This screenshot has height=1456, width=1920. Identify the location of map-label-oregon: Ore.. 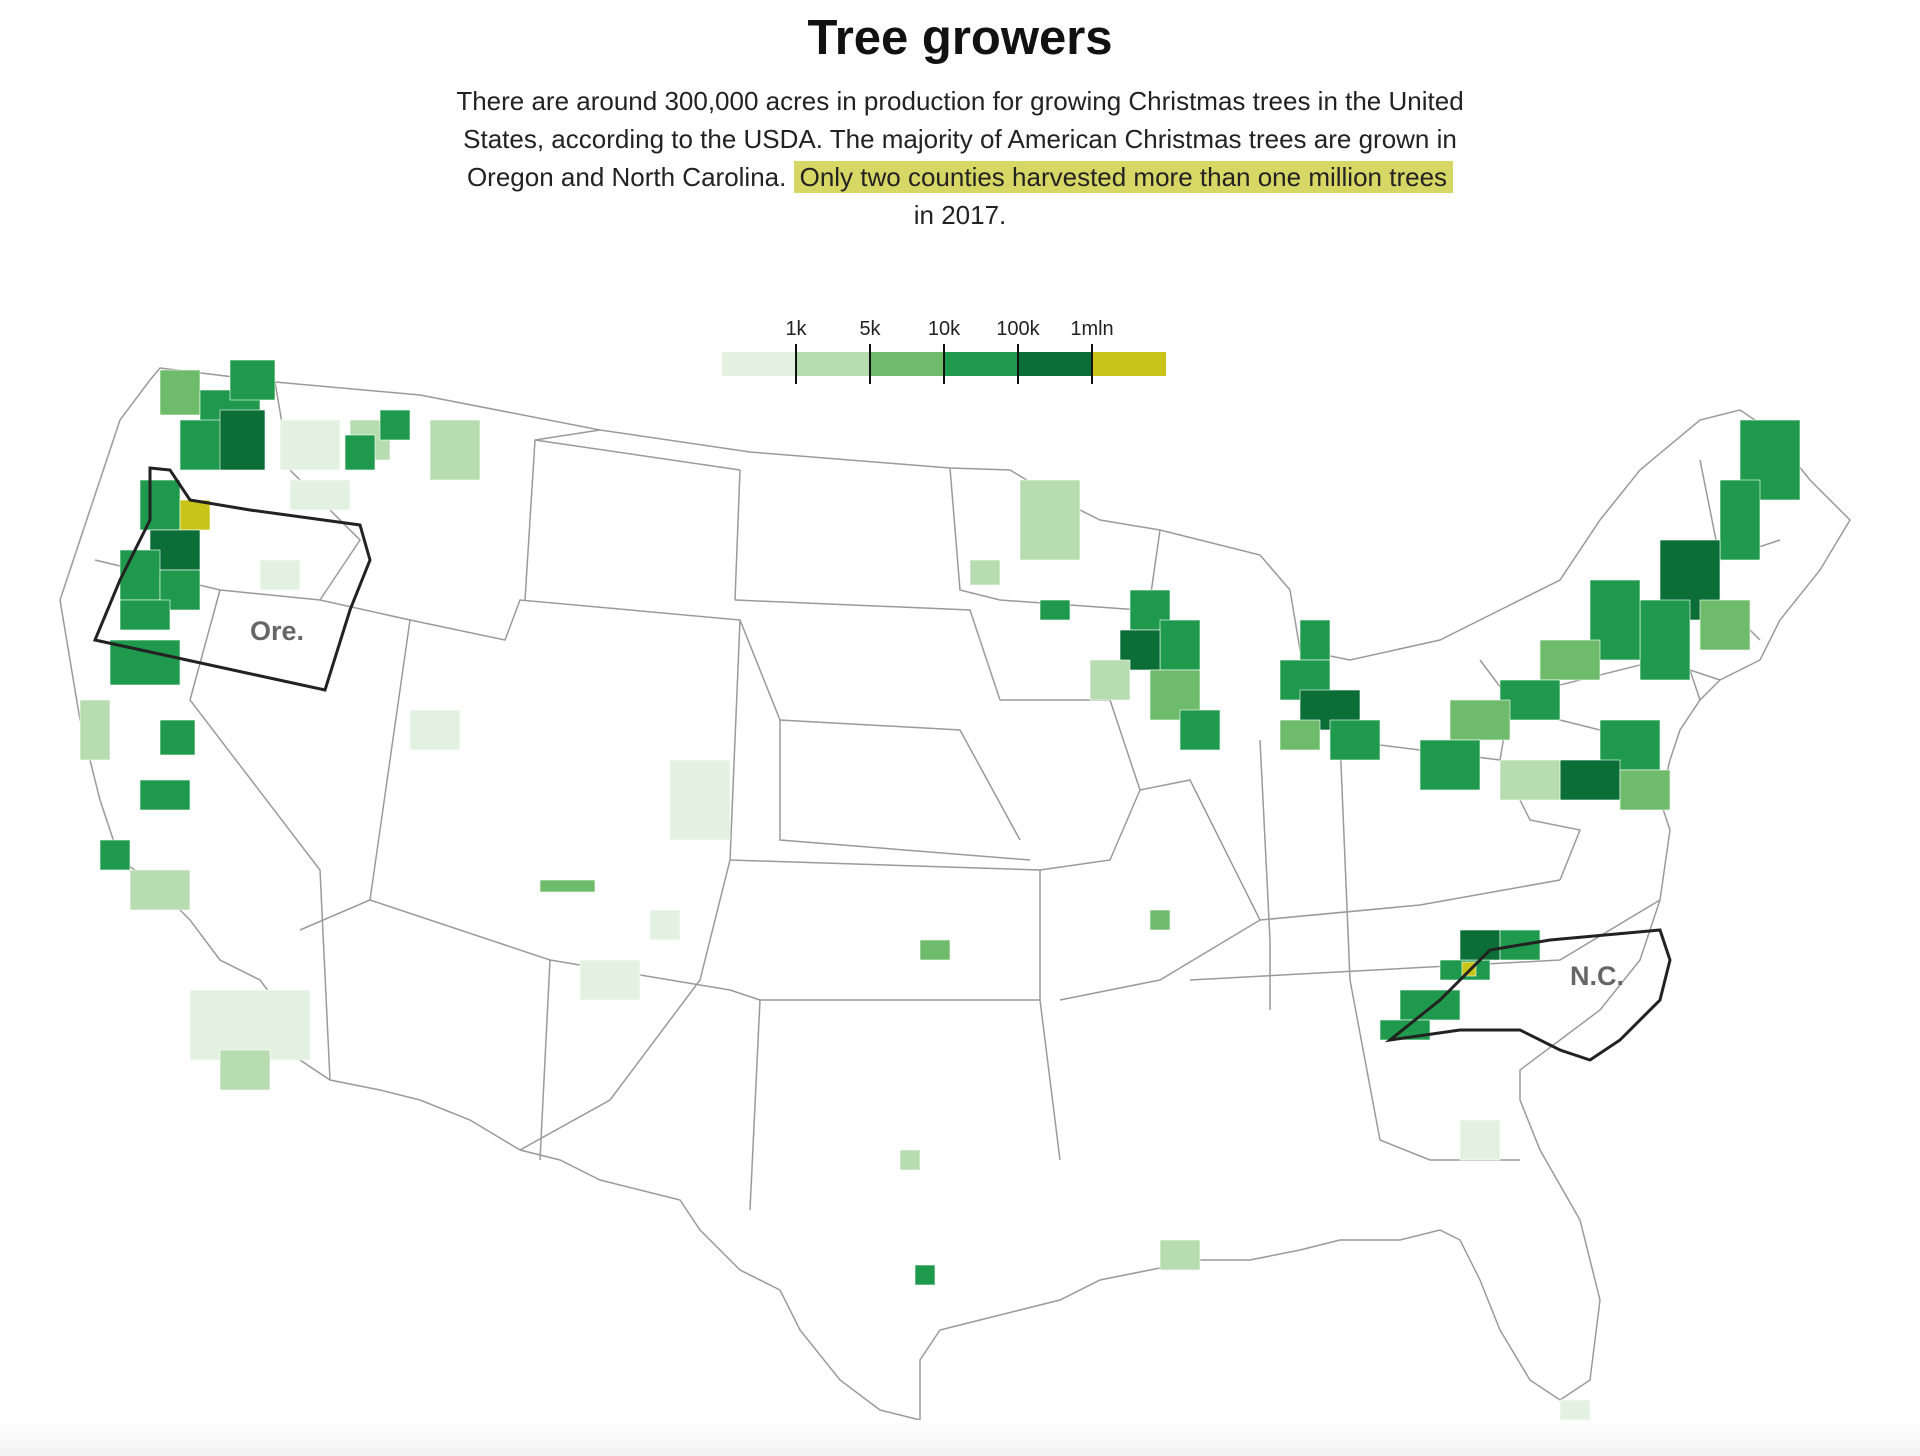
(277, 631).